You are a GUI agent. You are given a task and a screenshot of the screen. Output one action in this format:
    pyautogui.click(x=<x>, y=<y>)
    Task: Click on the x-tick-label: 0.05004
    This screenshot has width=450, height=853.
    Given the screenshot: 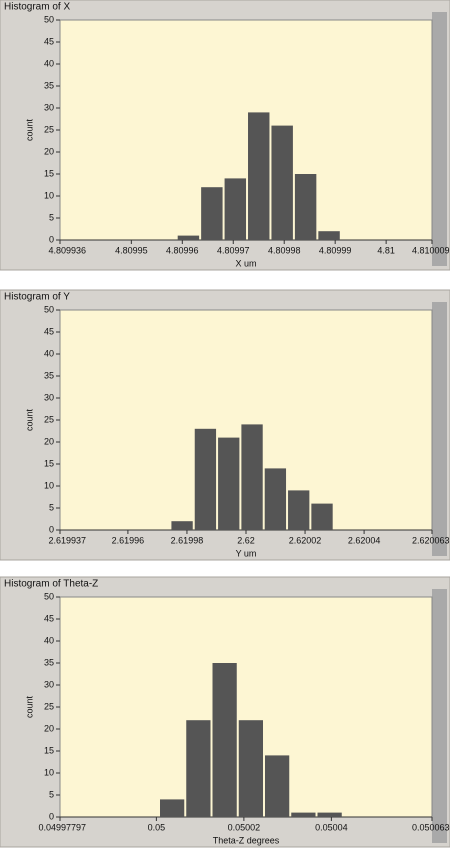 What is the action you would take?
    pyautogui.click(x=331, y=827)
    